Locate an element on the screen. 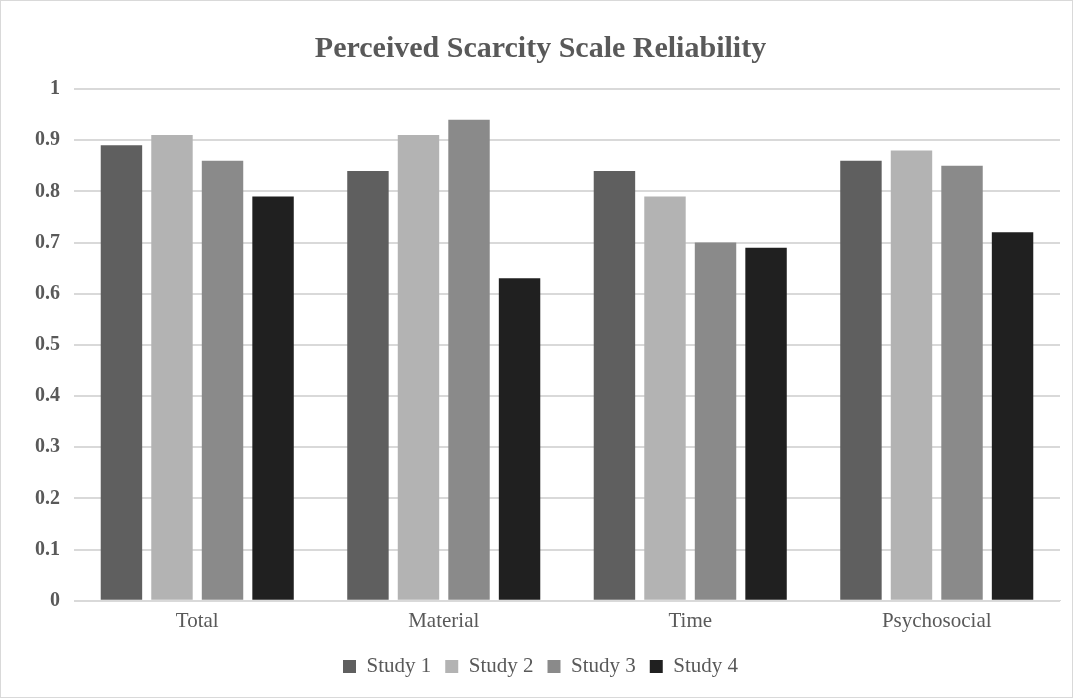  y-tick-label: 0.6 is located at coordinates (47, 291).